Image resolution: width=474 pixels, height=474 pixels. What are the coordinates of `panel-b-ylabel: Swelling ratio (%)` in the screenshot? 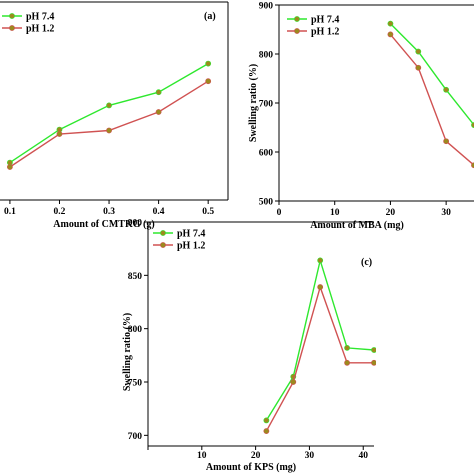 It's located at (253, 103).